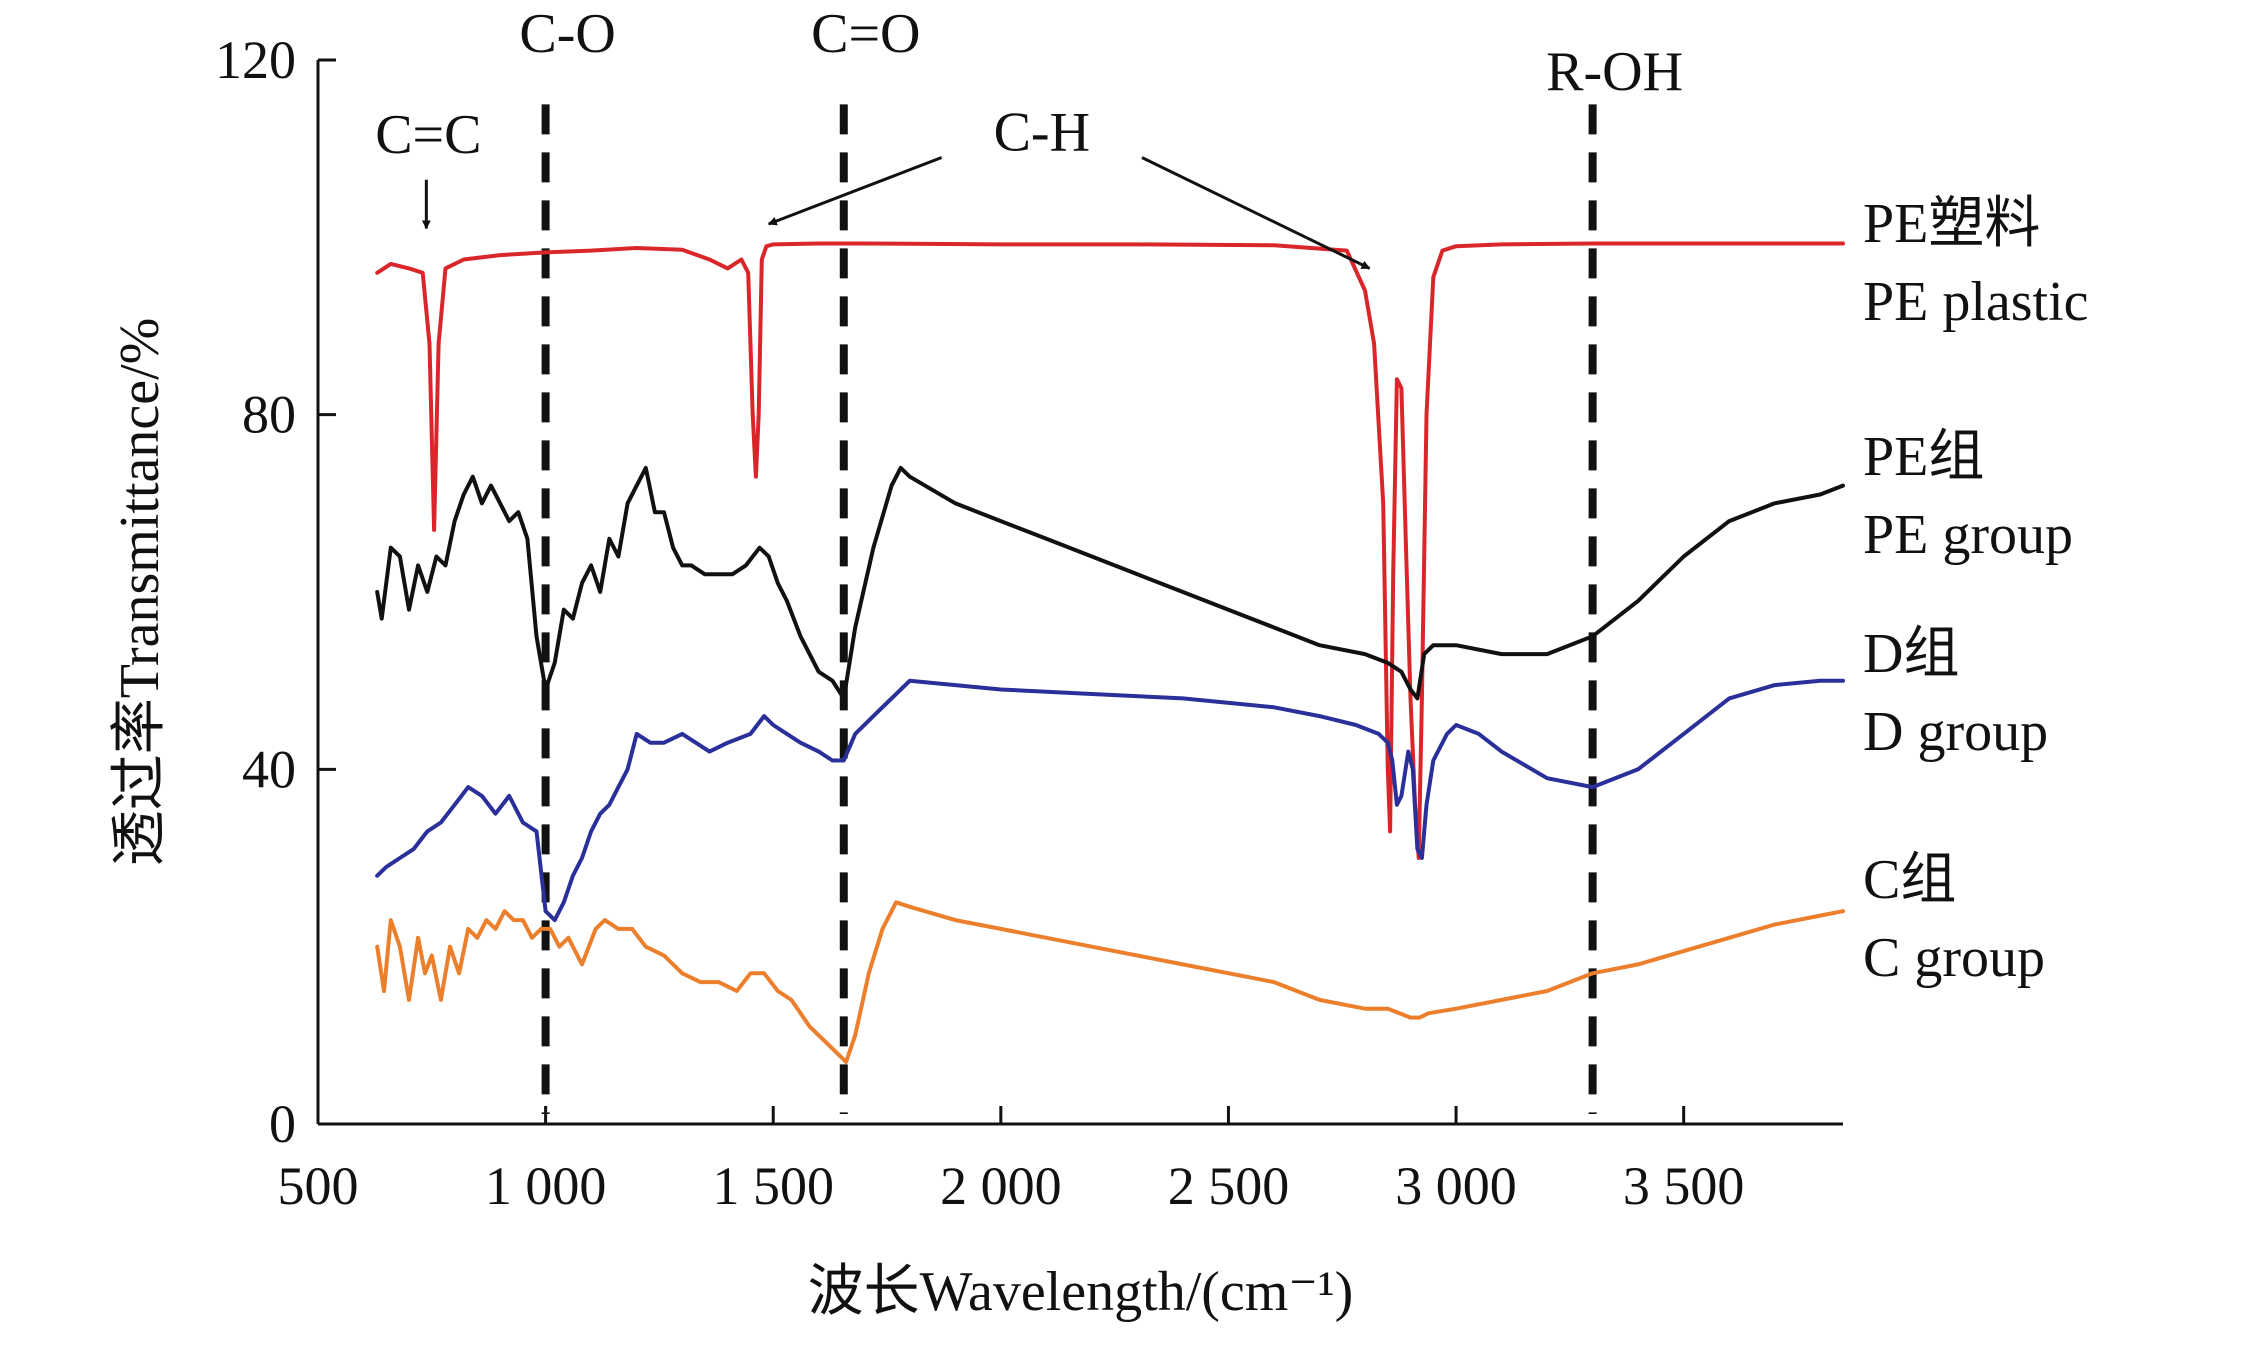 Image resolution: width=2243 pixels, height=1362 pixels. Describe the element at coordinates (269, 415) in the screenshot. I see `y-tick-label: 80` at that location.